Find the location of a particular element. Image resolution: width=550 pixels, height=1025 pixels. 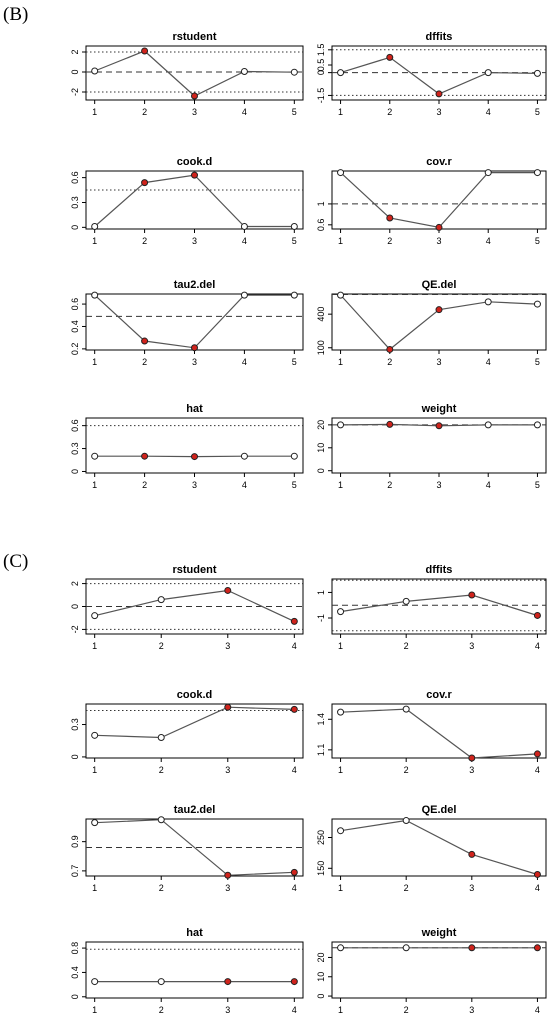

plot-C-cov-r: cov.r 1 2 3 4 1.1 1.4 is located at coordinates (431, 732).